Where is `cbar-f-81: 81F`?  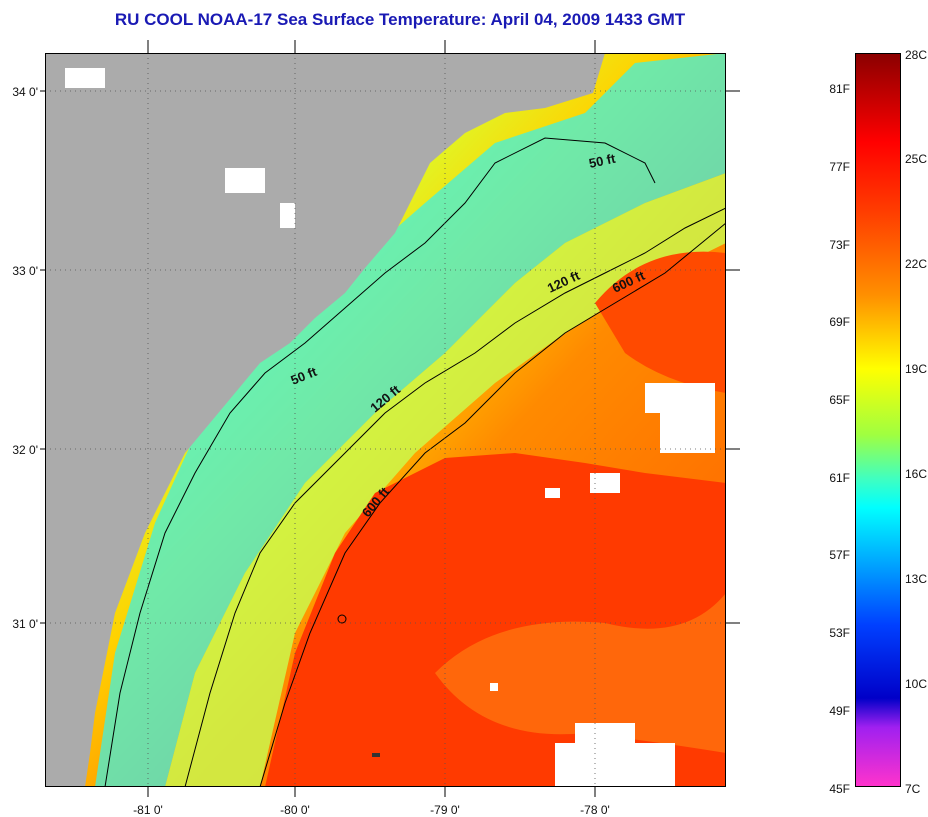
cbar-f-81: 81F is located at coordinates (839, 89).